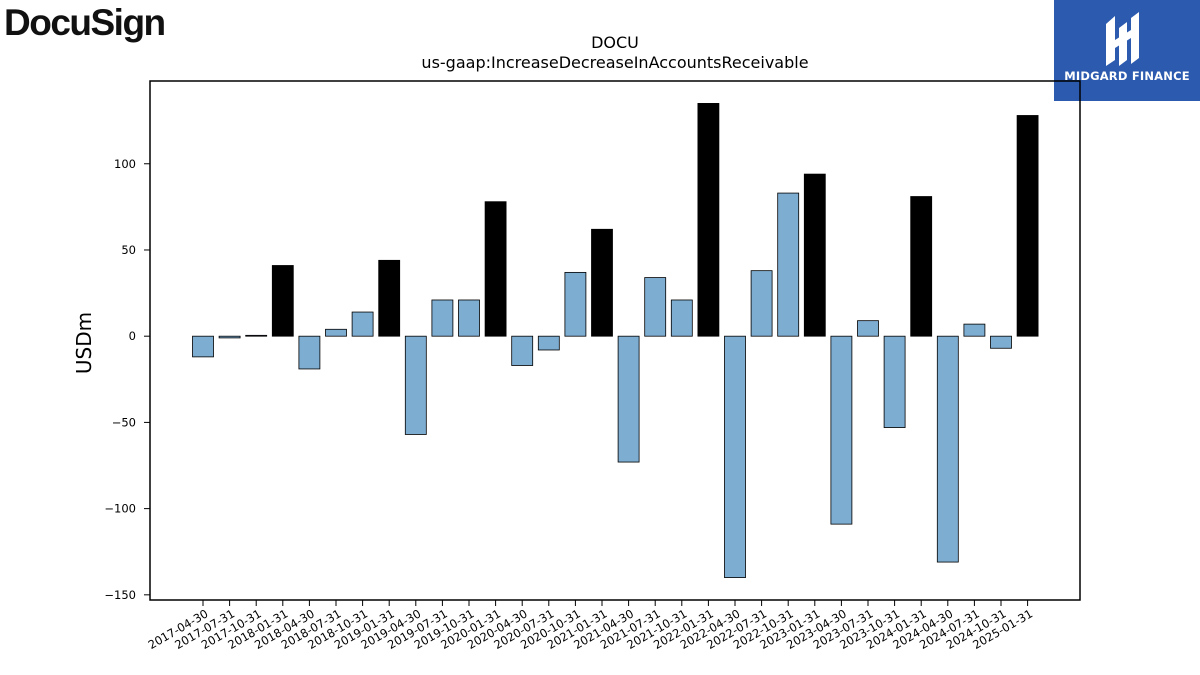  Describe the element at coordinates (128, 250) in the screenshot. I see `y-tick-label: 50` at that location.